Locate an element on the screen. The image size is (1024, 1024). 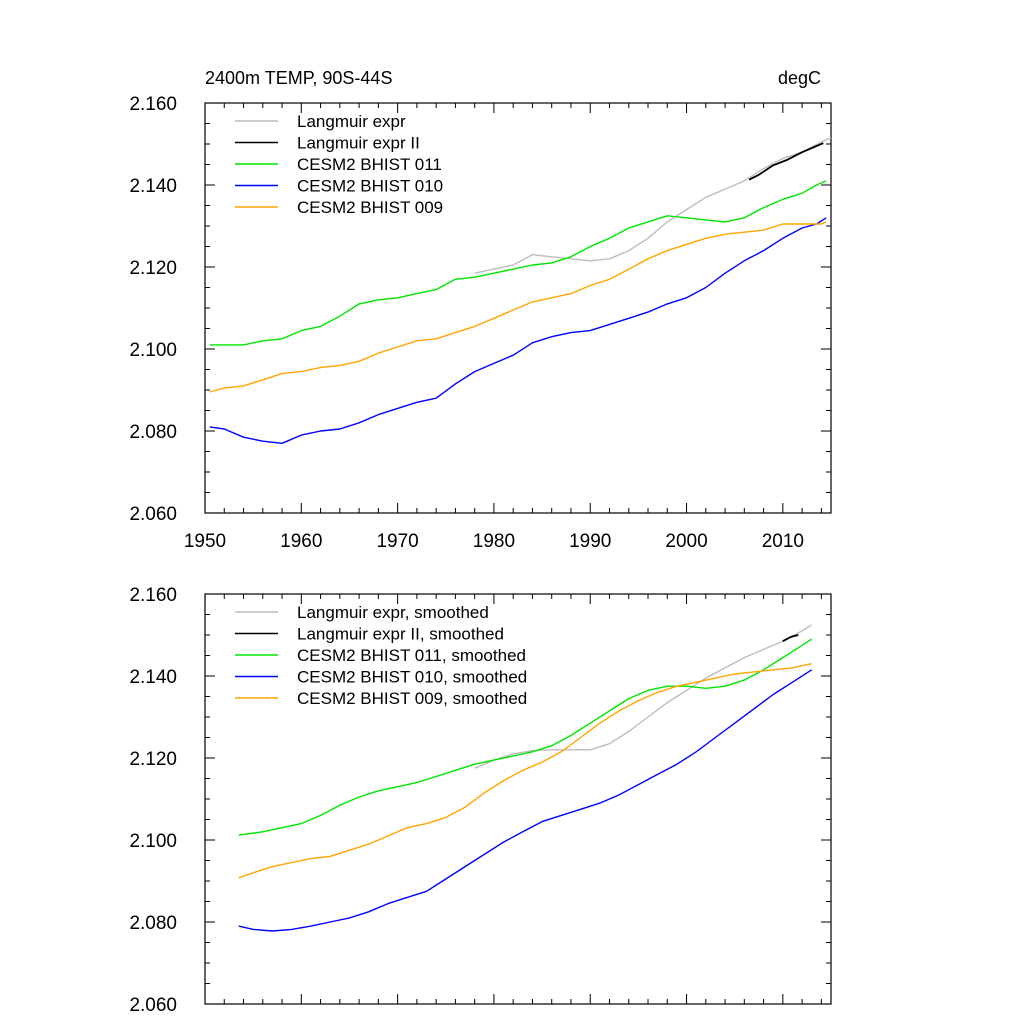
legend-label: CESM2 BHIST 010 is located at coordinates (370, 186).